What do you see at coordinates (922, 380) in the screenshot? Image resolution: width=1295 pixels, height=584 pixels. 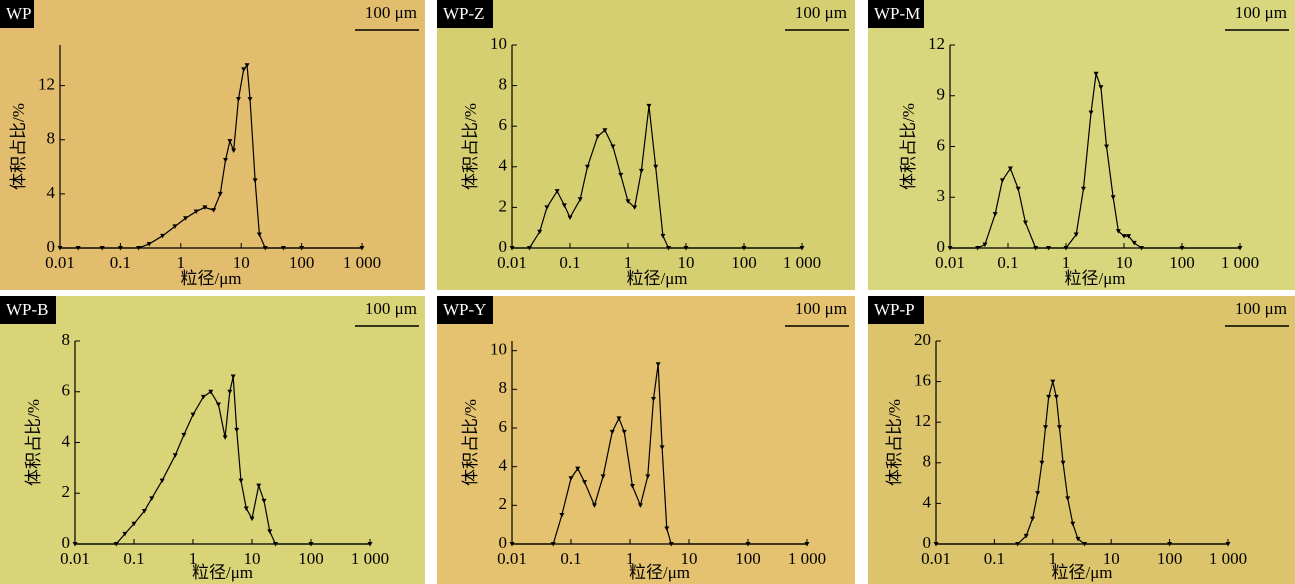 I see `y-tick-label: 16` at bounding box center [922, 380].